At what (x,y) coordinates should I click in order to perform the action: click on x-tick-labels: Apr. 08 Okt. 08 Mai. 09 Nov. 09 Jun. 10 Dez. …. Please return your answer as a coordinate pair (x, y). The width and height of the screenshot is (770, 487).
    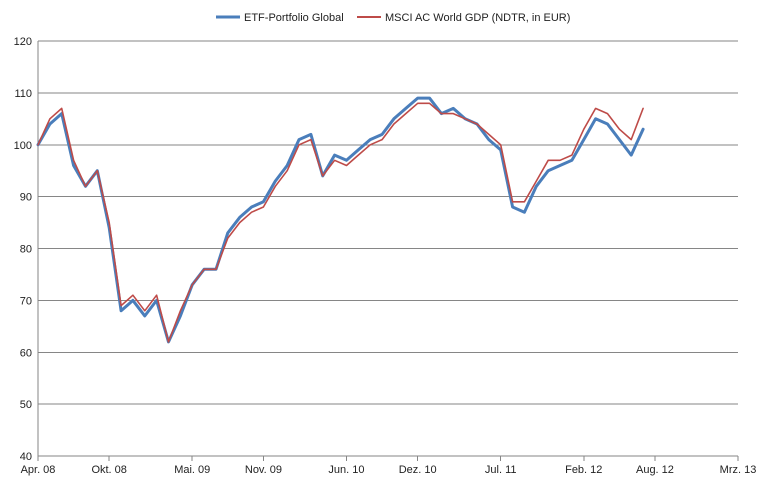
    Looking at the image, I should click on (389, 470).